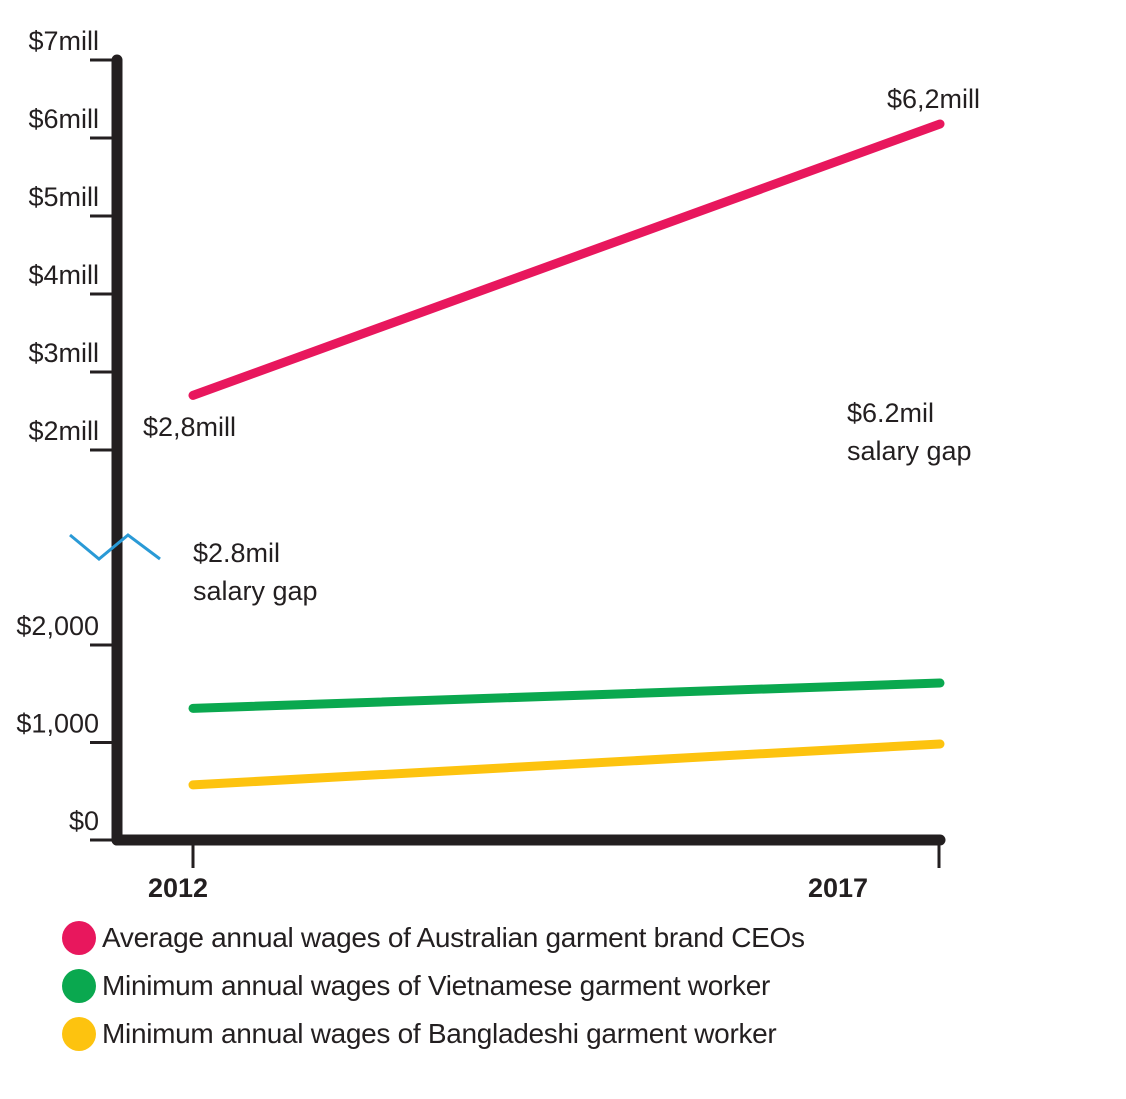  I want to click on x-tick-label: 2012, so click(178, 888).